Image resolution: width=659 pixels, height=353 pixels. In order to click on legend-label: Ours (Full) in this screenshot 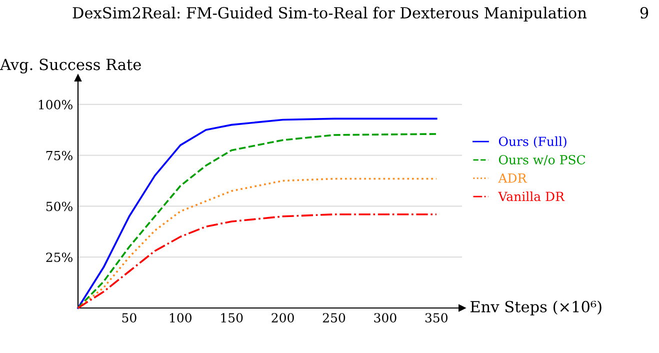, I will do `click(532, 142)`.